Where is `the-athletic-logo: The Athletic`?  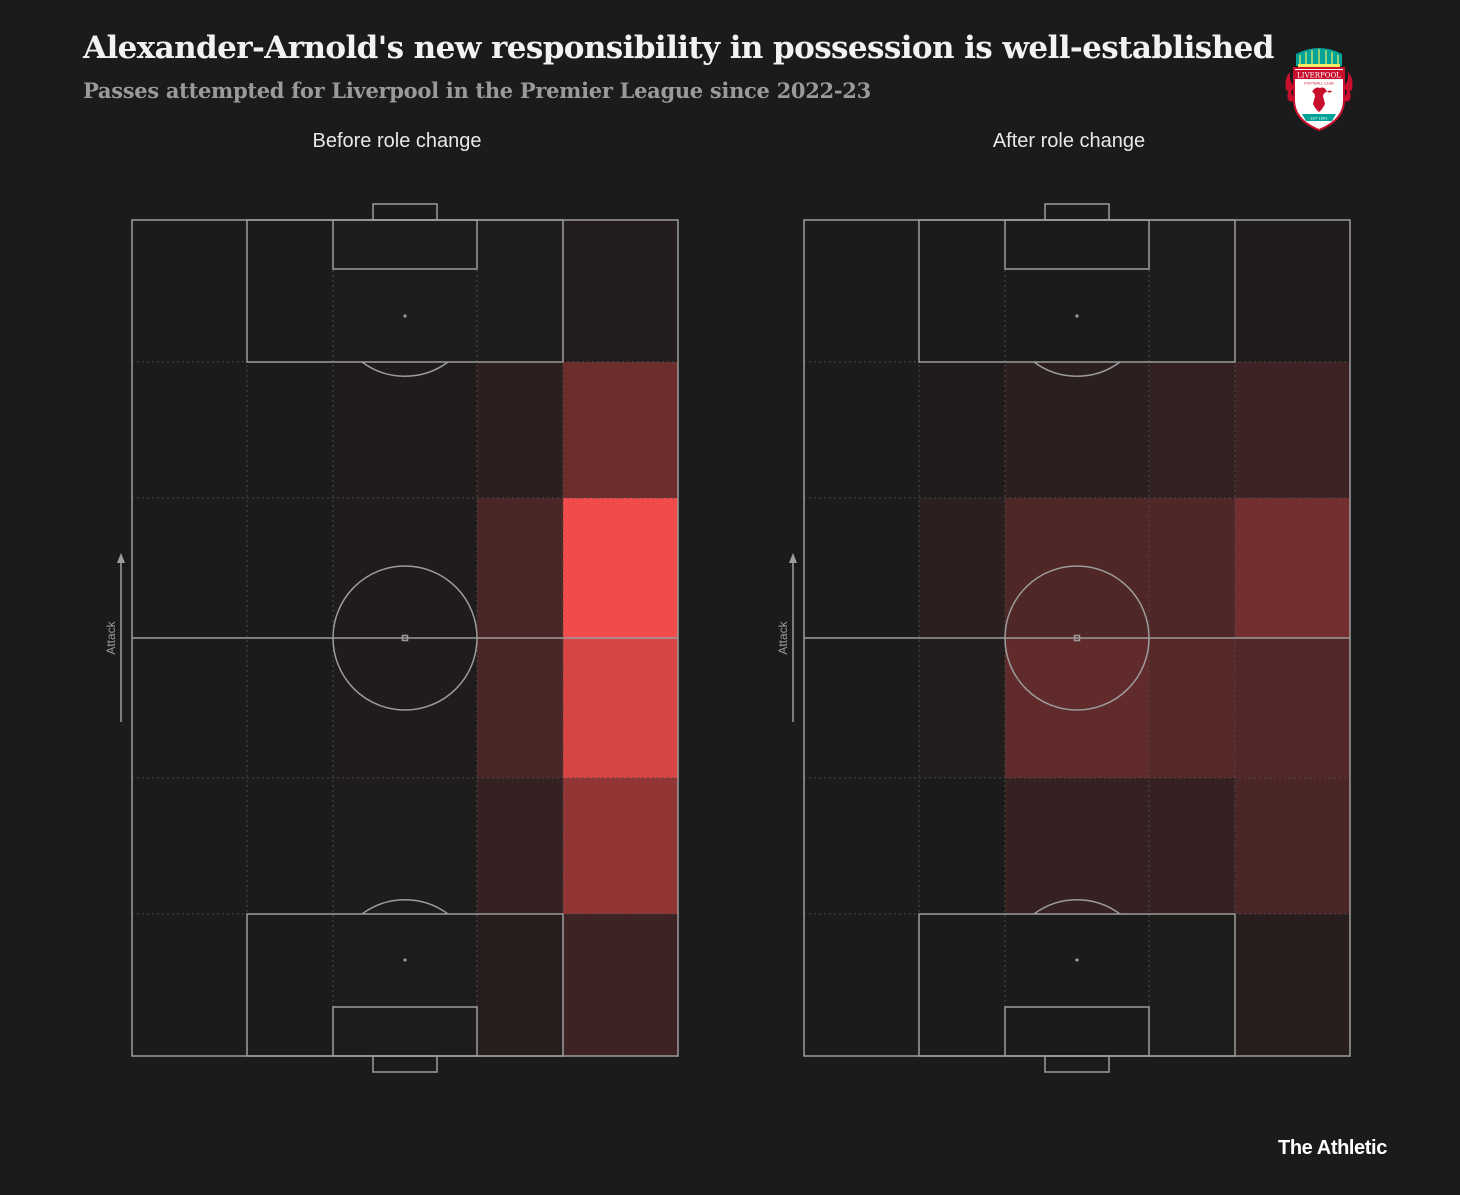 the-athletic-logo: The Athletic is located at coordinates (1332, 1148).